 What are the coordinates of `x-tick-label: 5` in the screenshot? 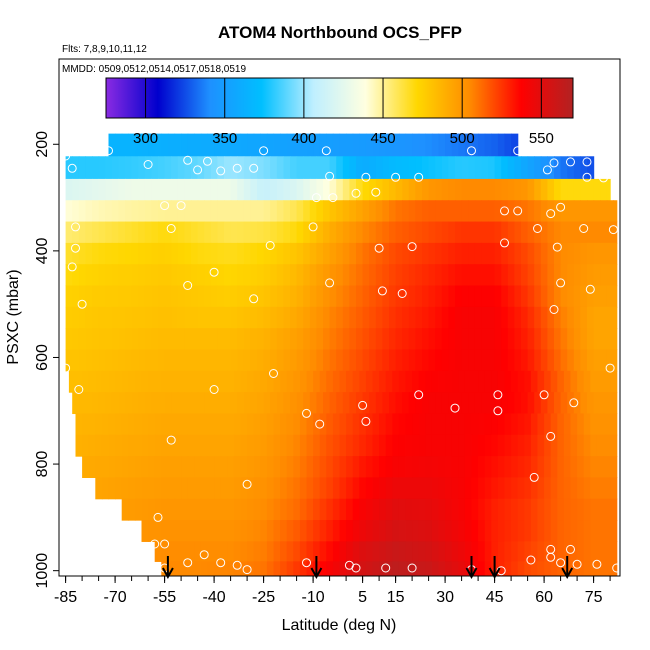 It's located at (362, 597).